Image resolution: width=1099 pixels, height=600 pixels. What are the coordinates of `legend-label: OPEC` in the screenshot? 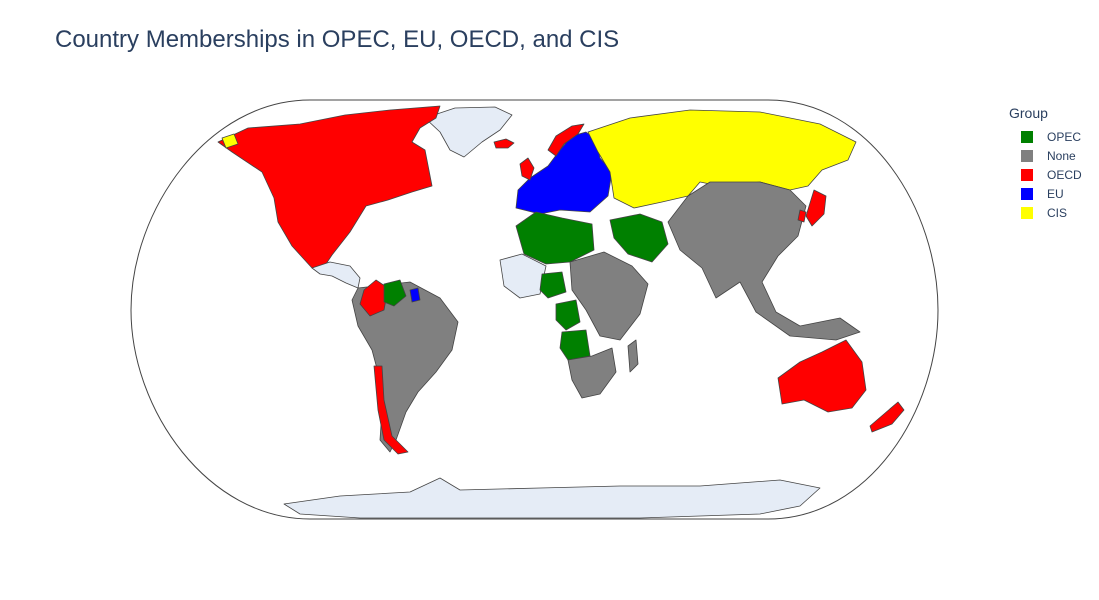 It's located at (1064, 136).